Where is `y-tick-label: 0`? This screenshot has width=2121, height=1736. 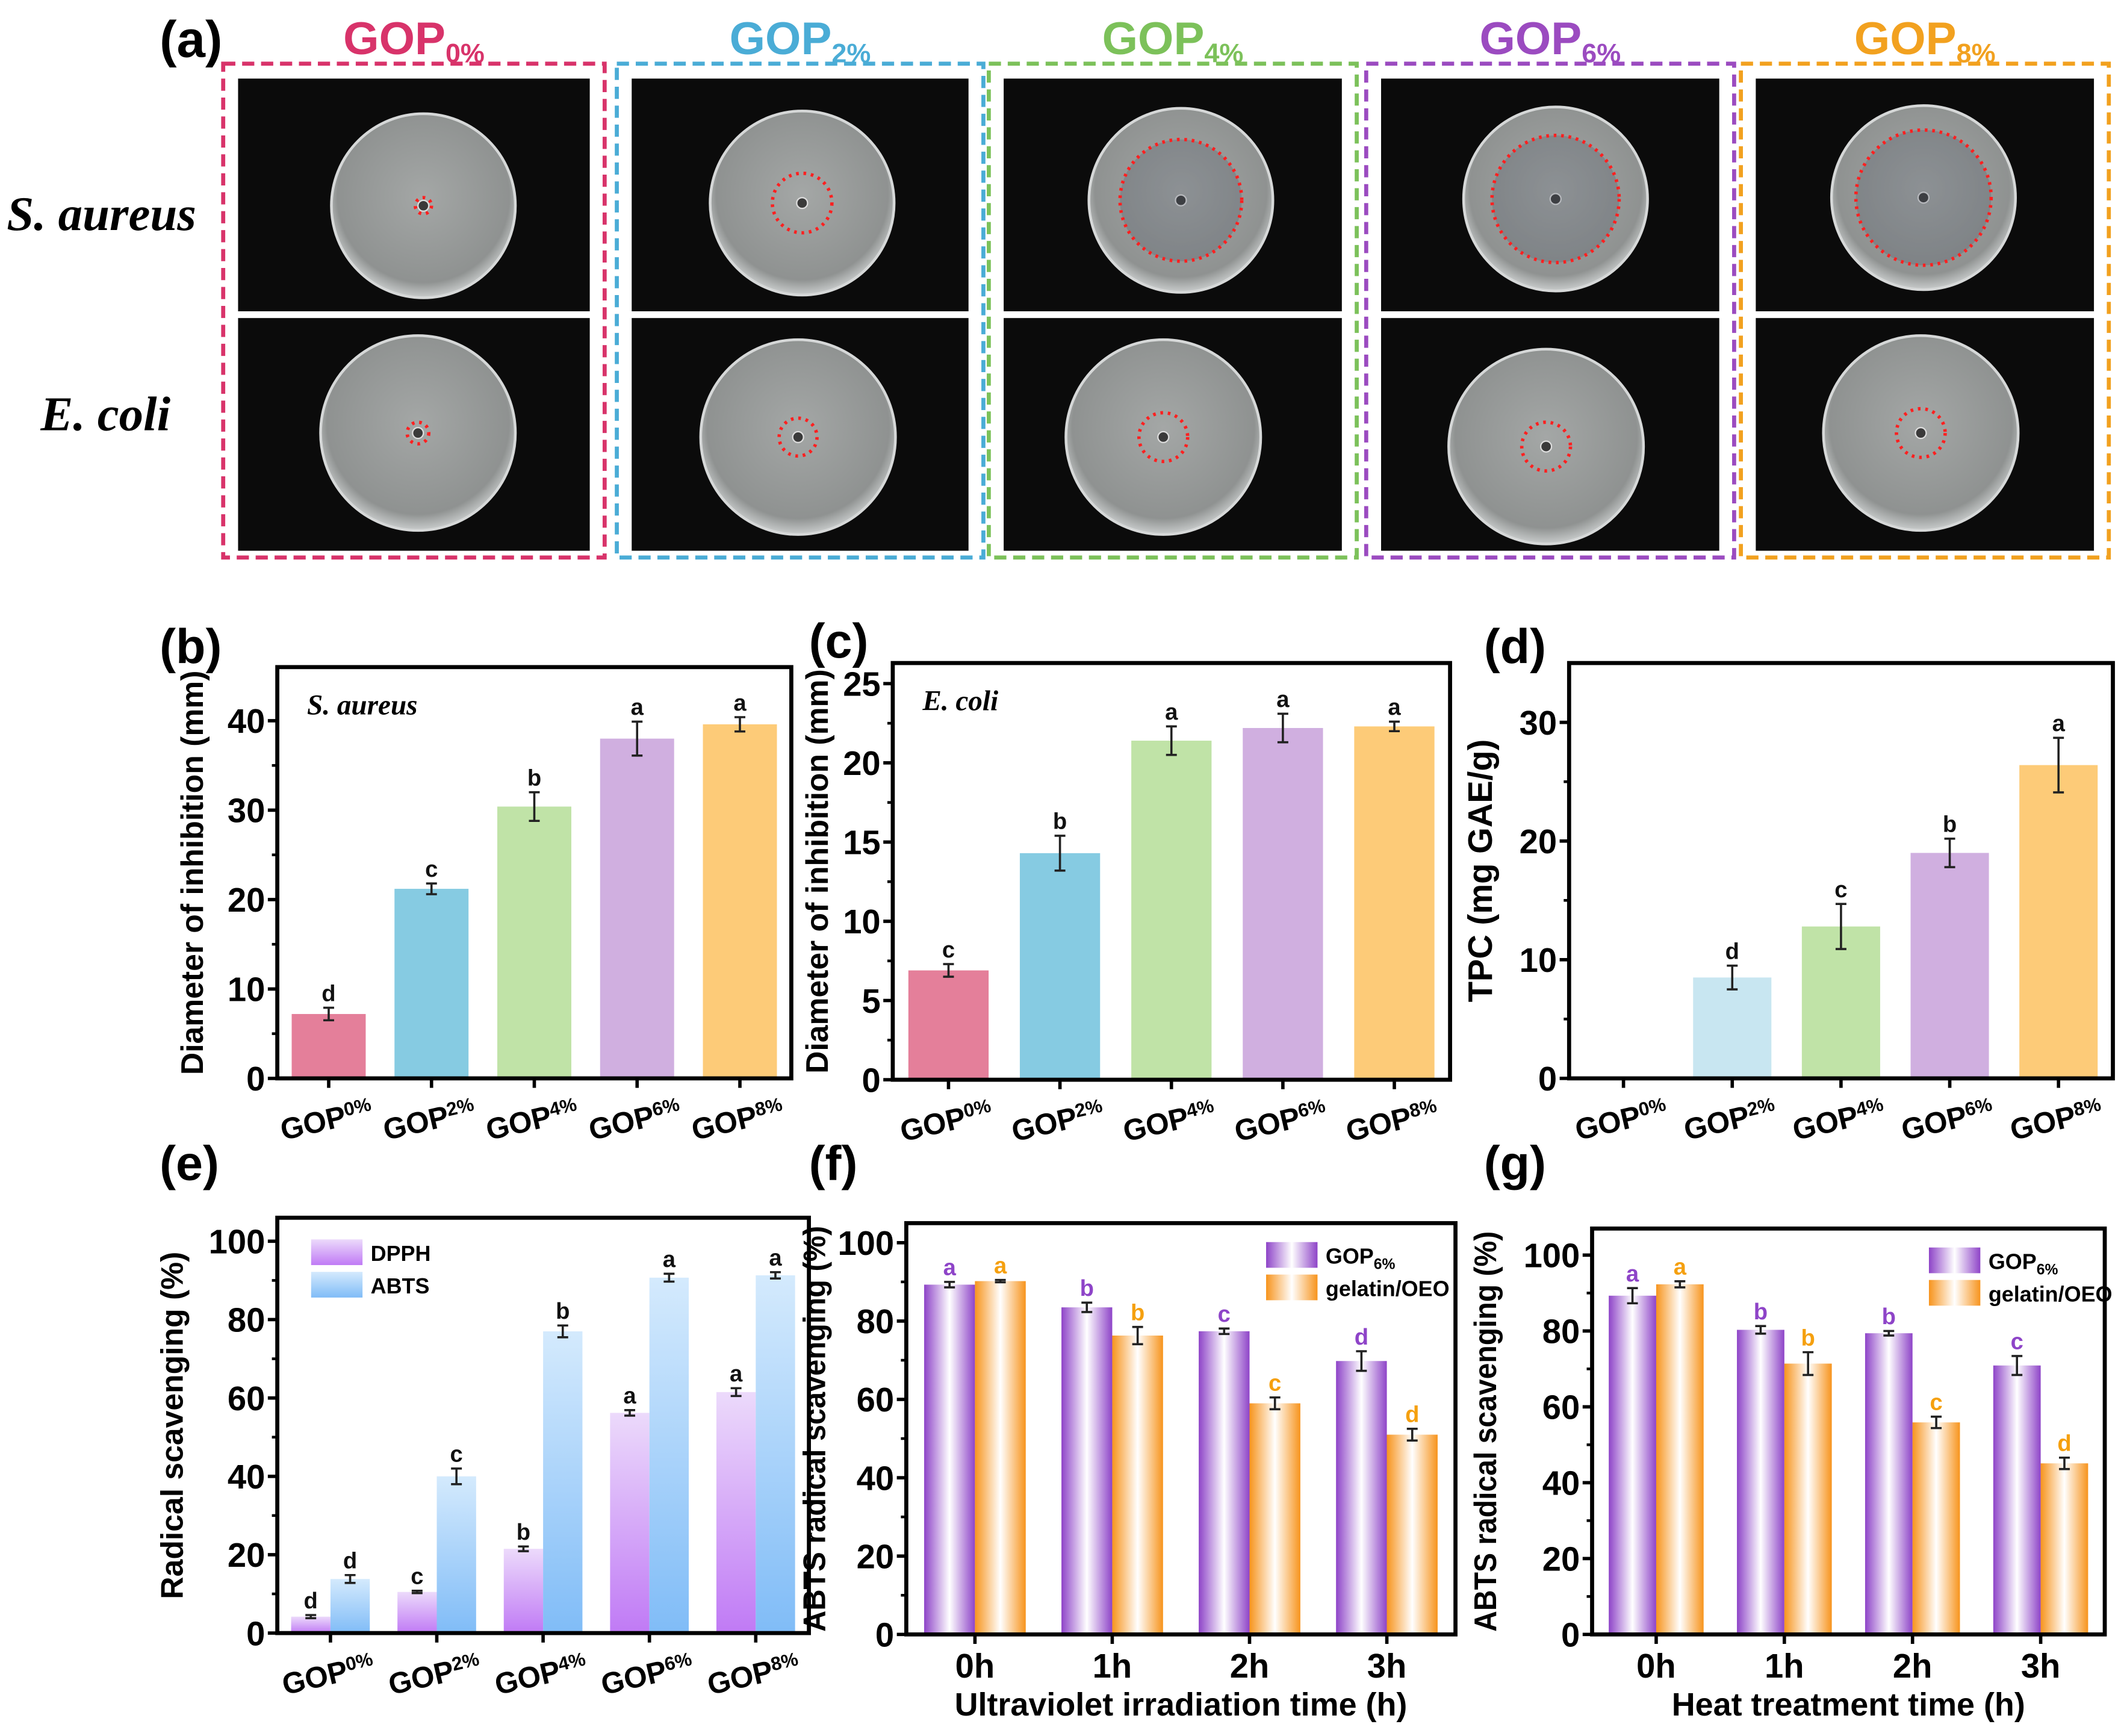
y-tick-label: 0 is located at coordinates (871, 1080).